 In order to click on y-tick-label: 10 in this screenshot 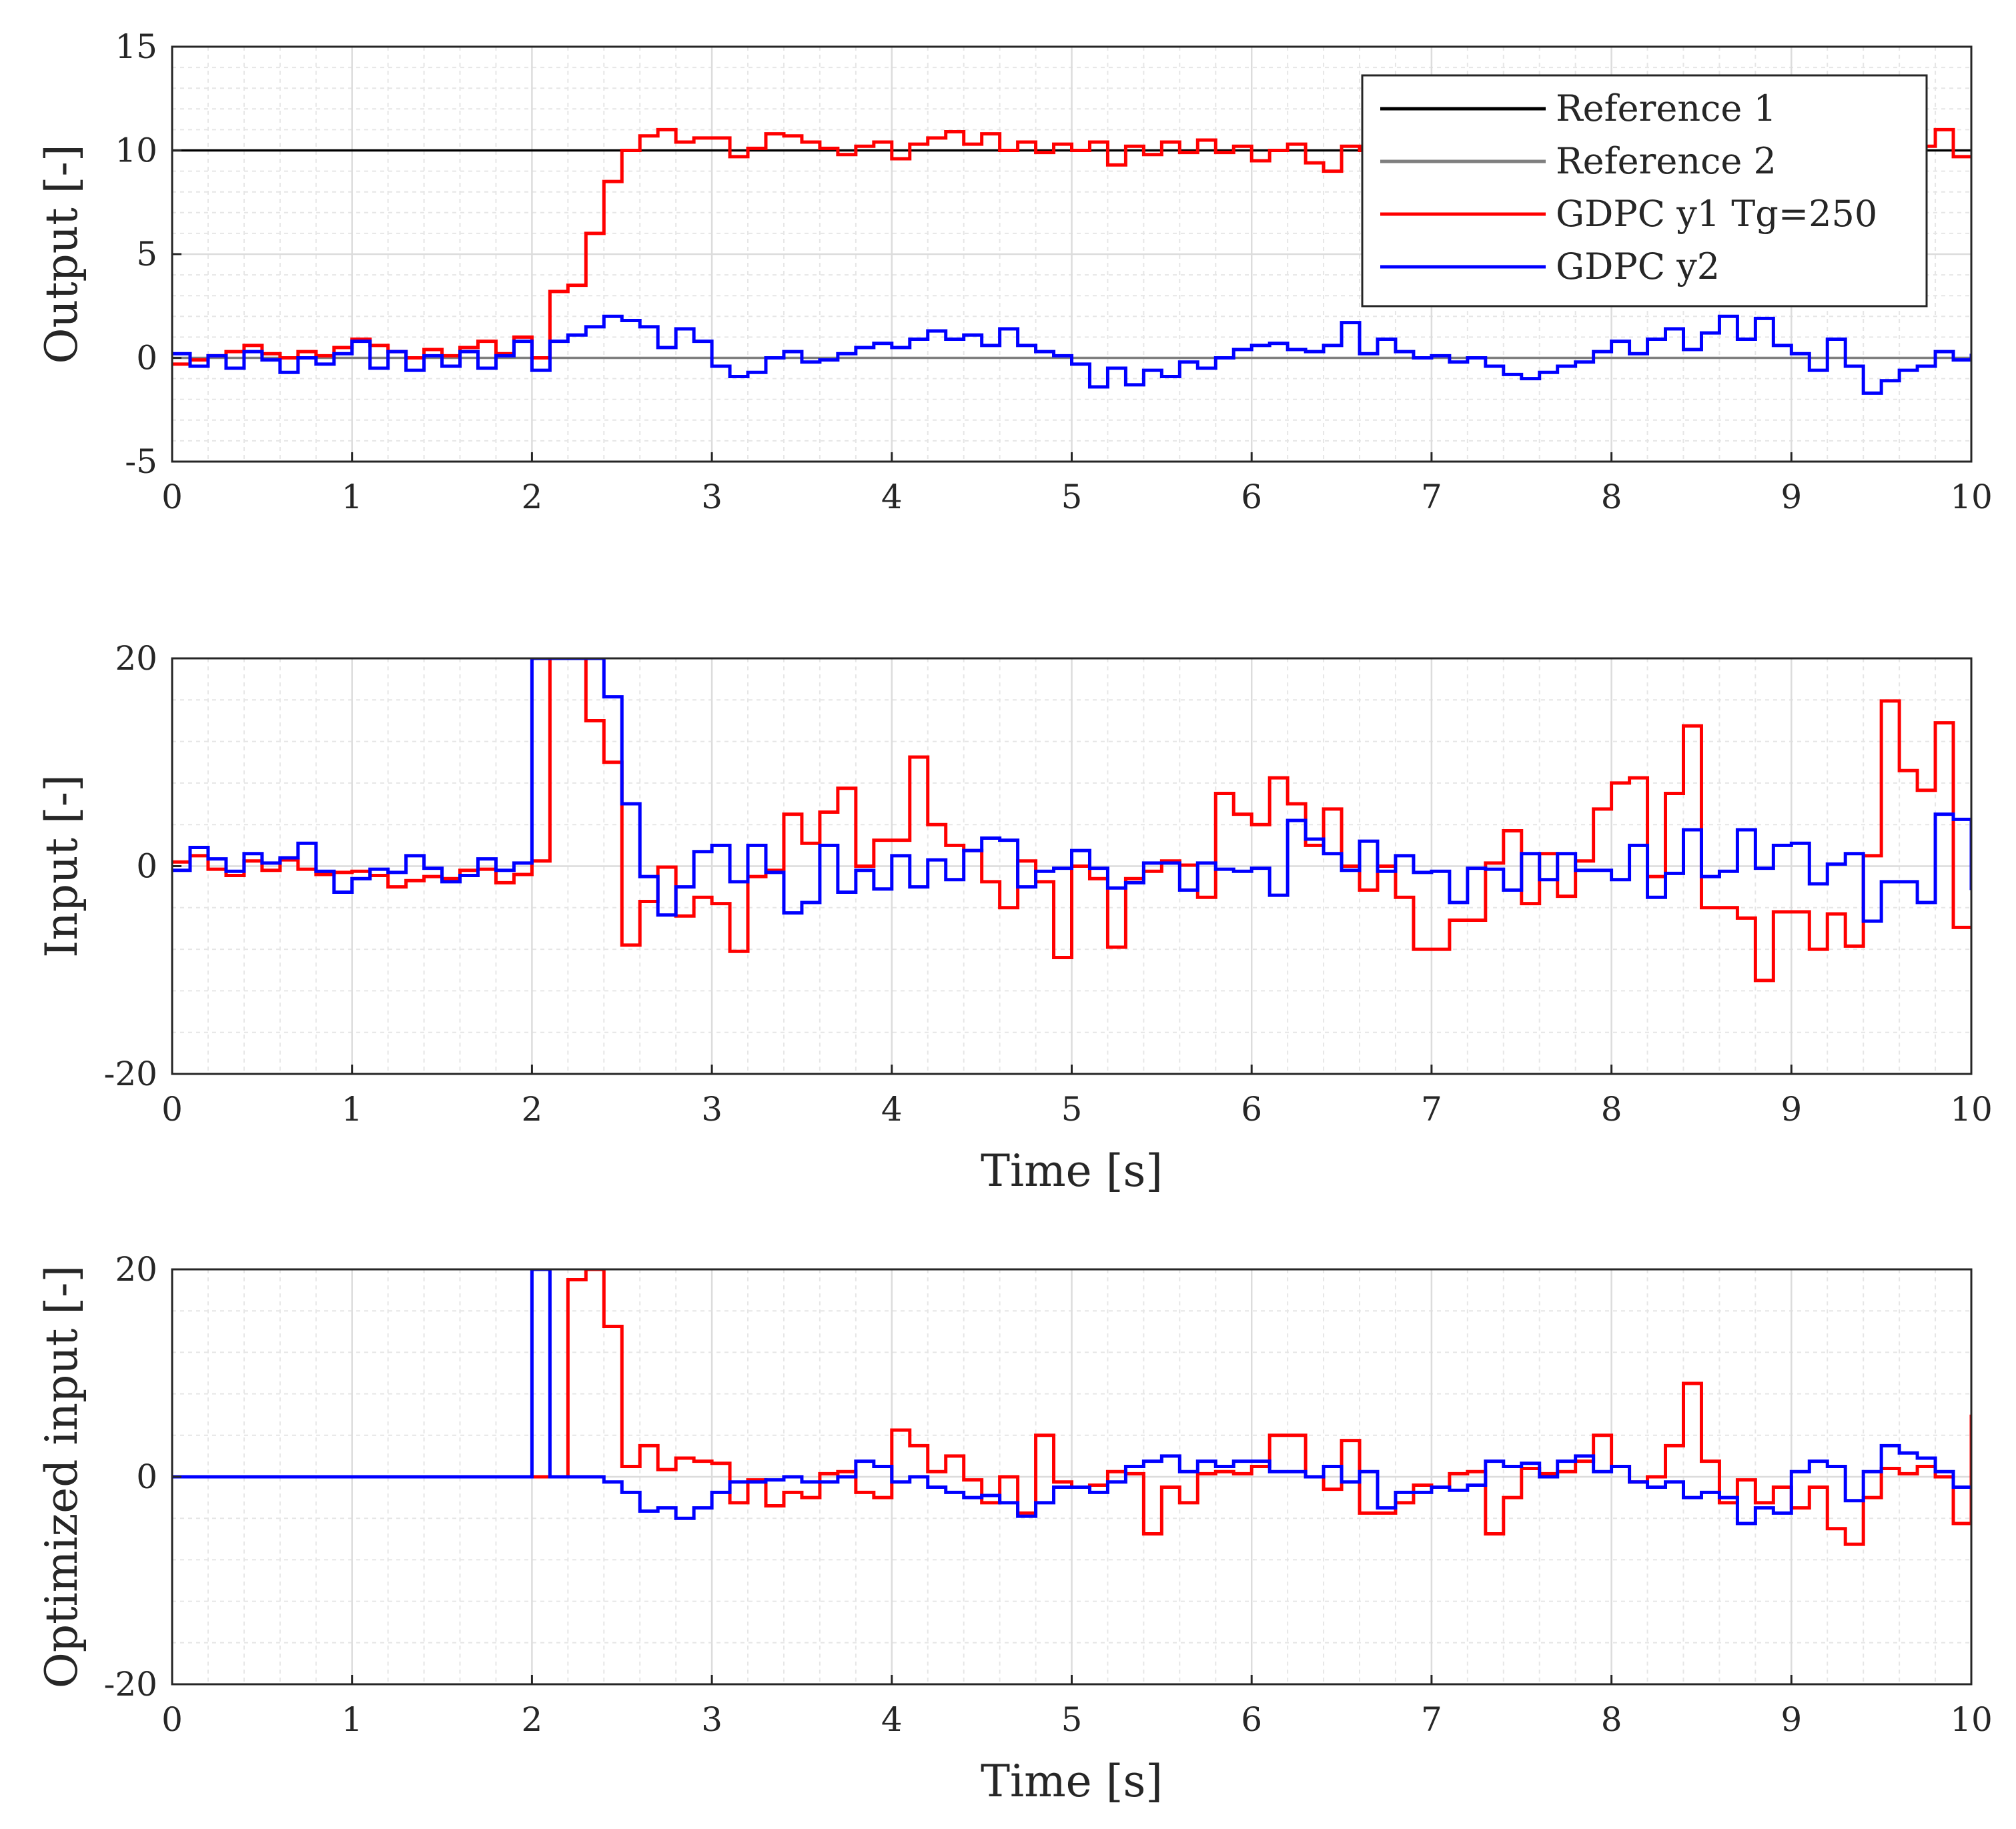, I will do `click(136, 150)`.